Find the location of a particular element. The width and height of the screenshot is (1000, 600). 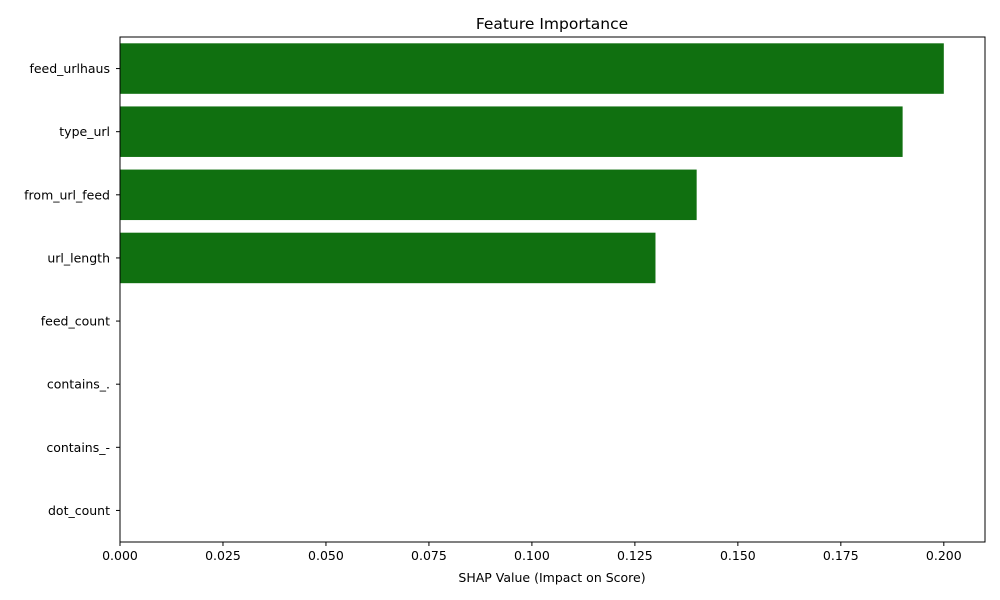

bar-type_url is located at coordinates (511, 131).